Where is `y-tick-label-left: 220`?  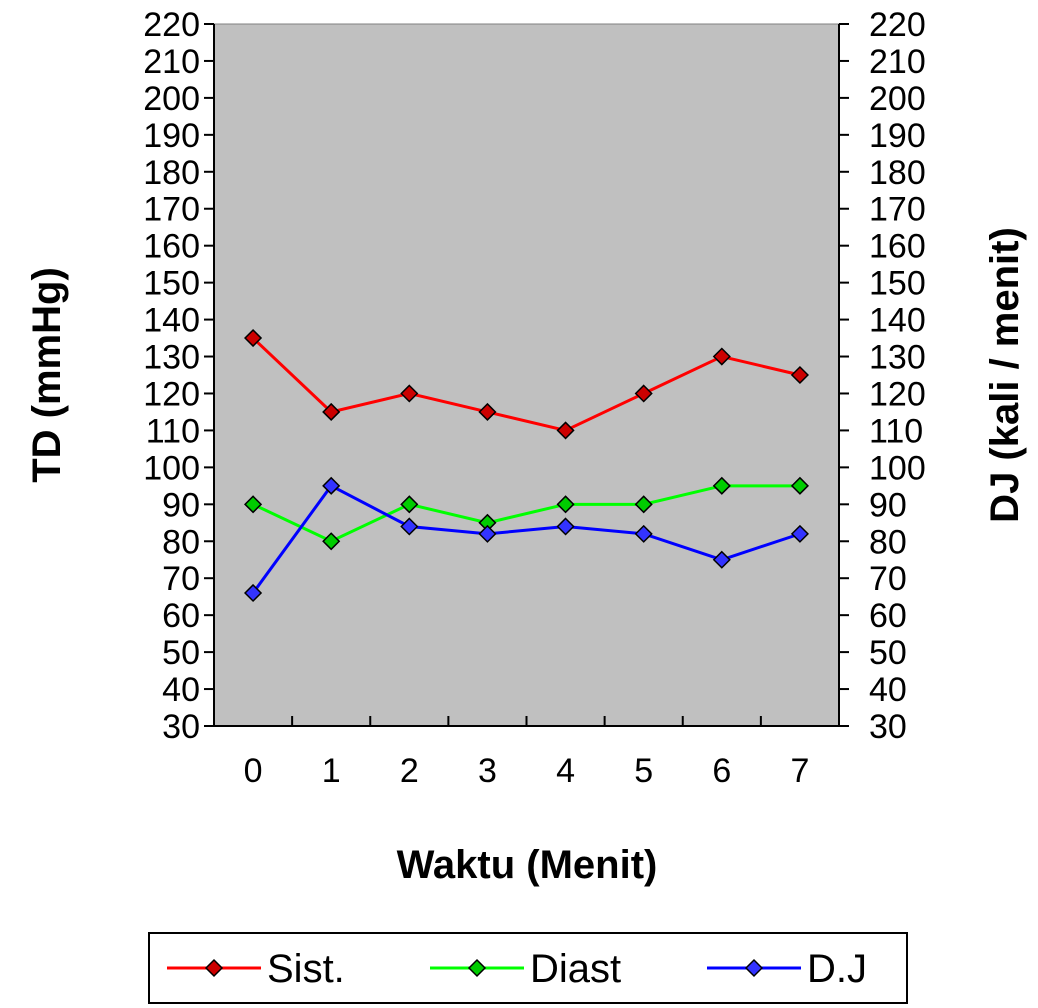 y-tick-label-left: 220 is located at coordinates (171, 25).